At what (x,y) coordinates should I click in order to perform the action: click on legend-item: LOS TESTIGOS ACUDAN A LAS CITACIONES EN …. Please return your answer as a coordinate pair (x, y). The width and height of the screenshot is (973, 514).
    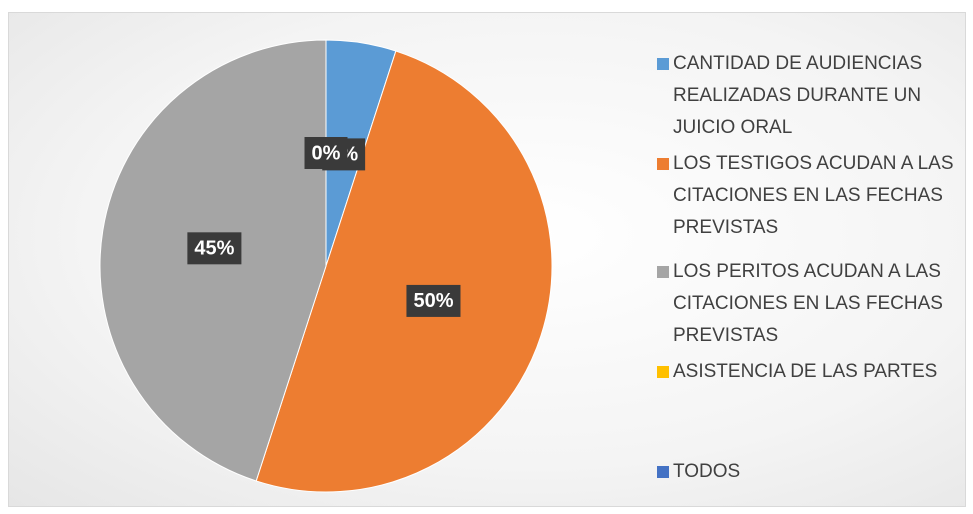
    Looking at the image, I should click on (807, 196).